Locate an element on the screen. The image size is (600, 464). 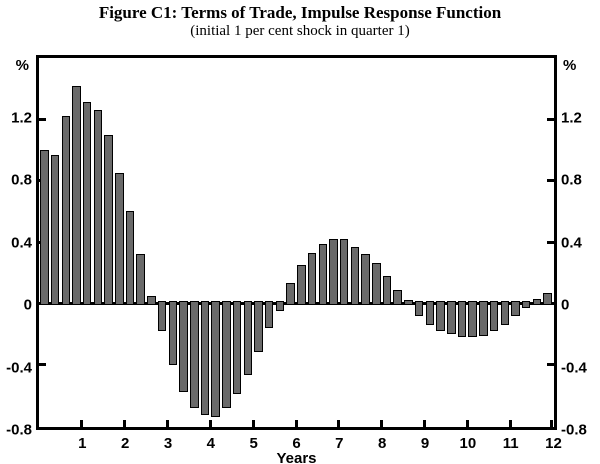
x-tick-label: 4 is located at coordinates (210, 443).